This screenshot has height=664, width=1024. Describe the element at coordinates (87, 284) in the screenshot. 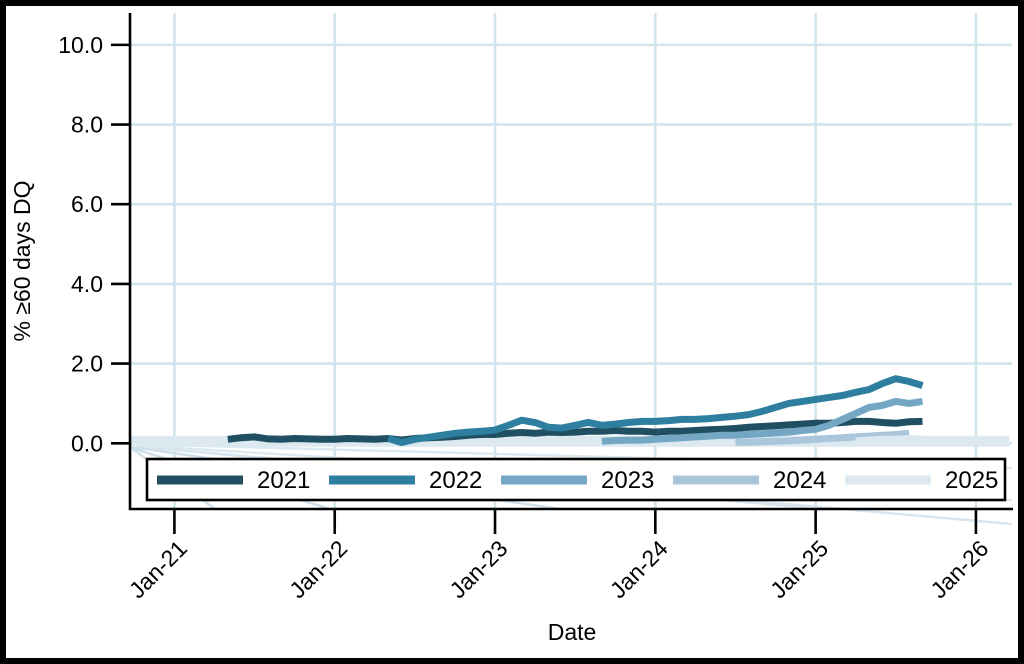

I see `y-tick-label: 4.0` at that location.